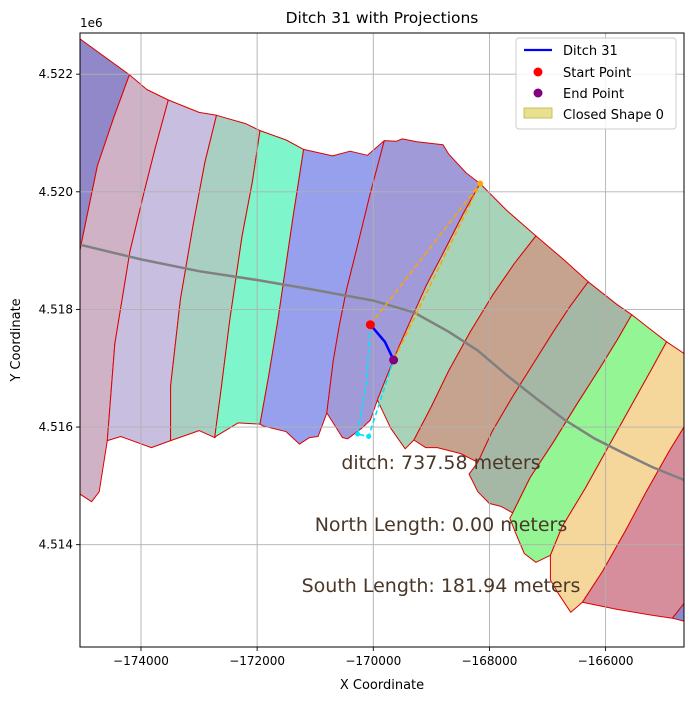 Image resolution: width=693 pixels, height=701 pixels. Describe the element at coordinates (369, 436) in the screenshot. I see `south-projection-point-b` at that location.